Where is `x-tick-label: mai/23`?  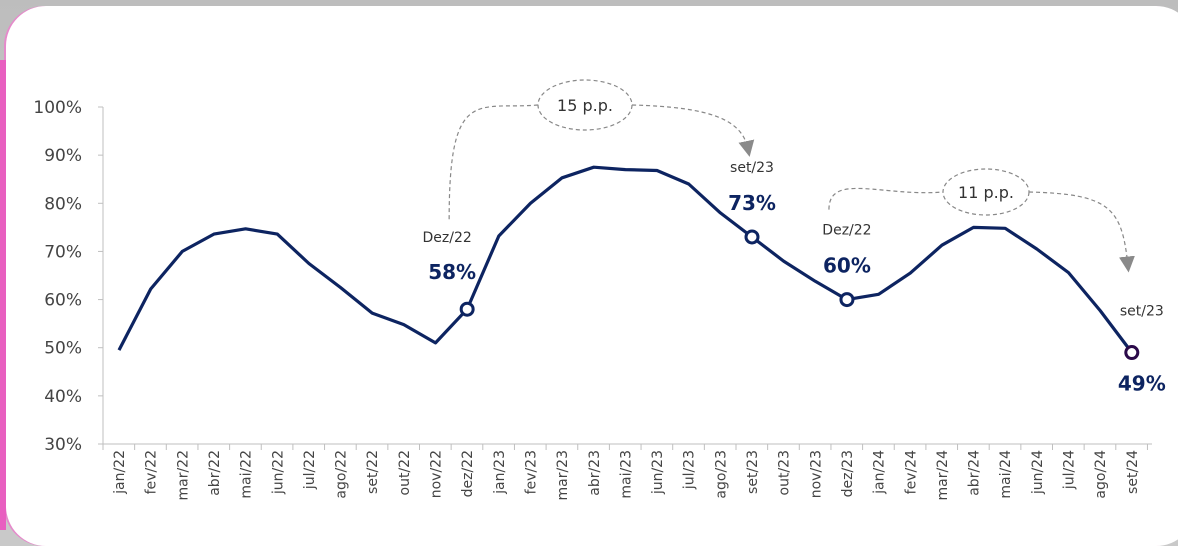
x-tick-label: mai/23 is located at coordinates (626, 474).